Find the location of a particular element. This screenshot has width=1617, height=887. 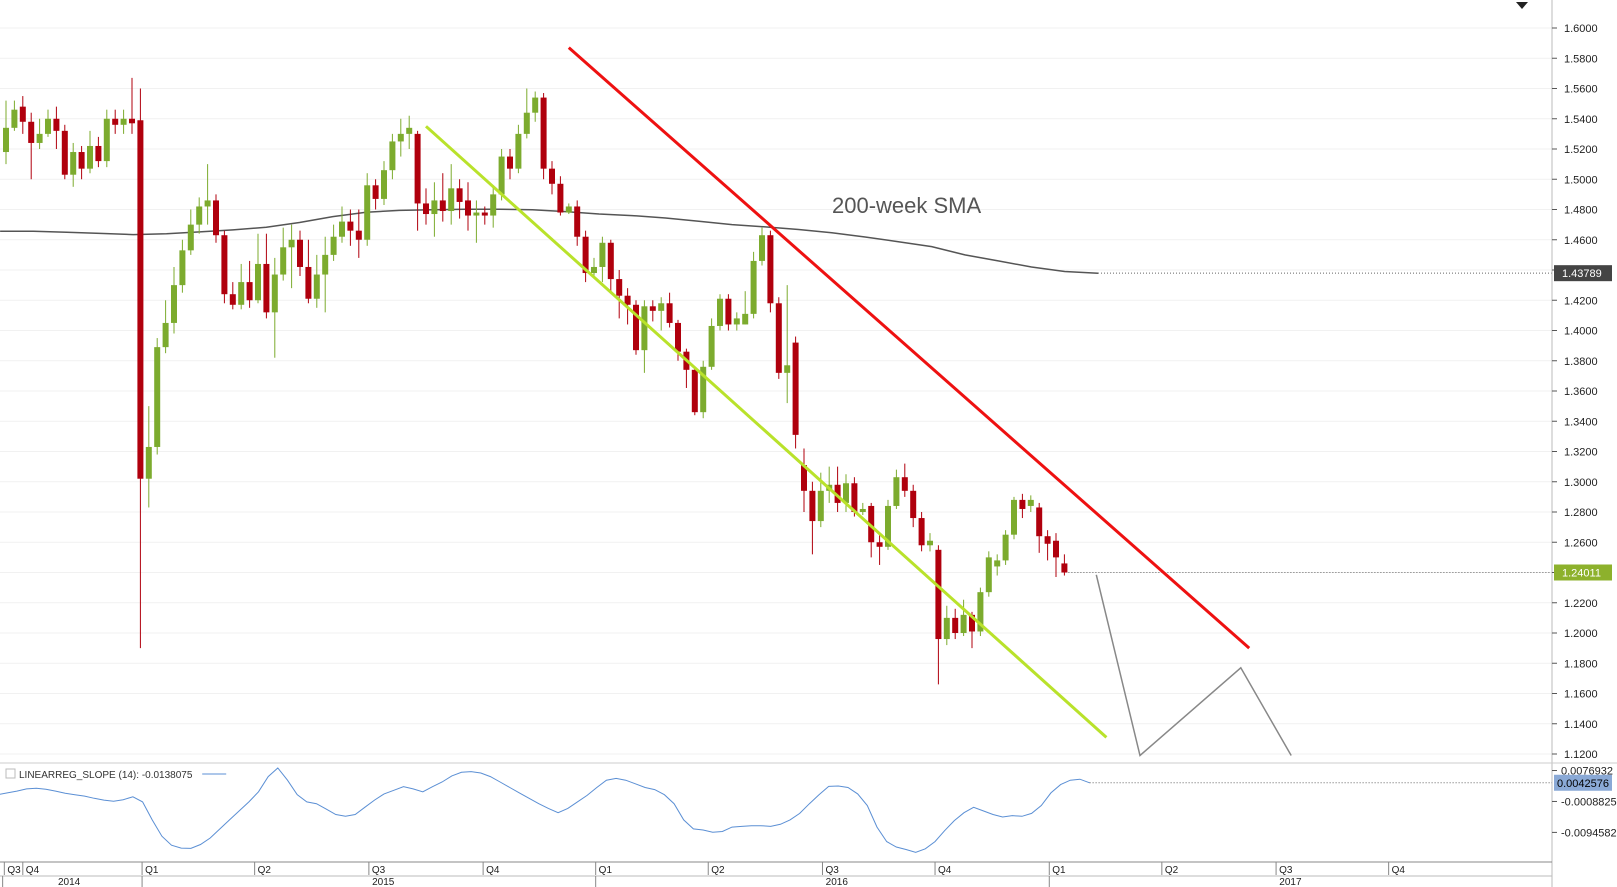

projection-path is located at coordinates (1193, 665).